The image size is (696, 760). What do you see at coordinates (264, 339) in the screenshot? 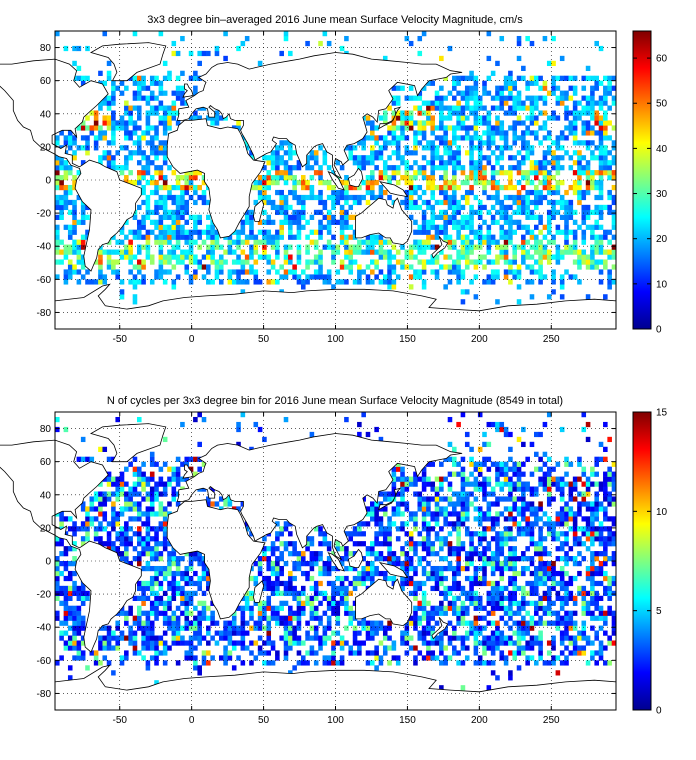
I see `x-tick-label: 50` at bounding box center [264, 339].